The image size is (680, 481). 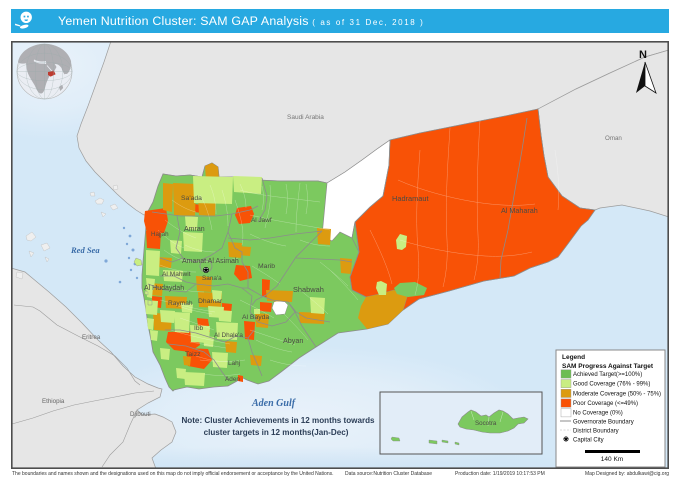 I want to click on svg-text: Socotra, so click(x=486, y=423).